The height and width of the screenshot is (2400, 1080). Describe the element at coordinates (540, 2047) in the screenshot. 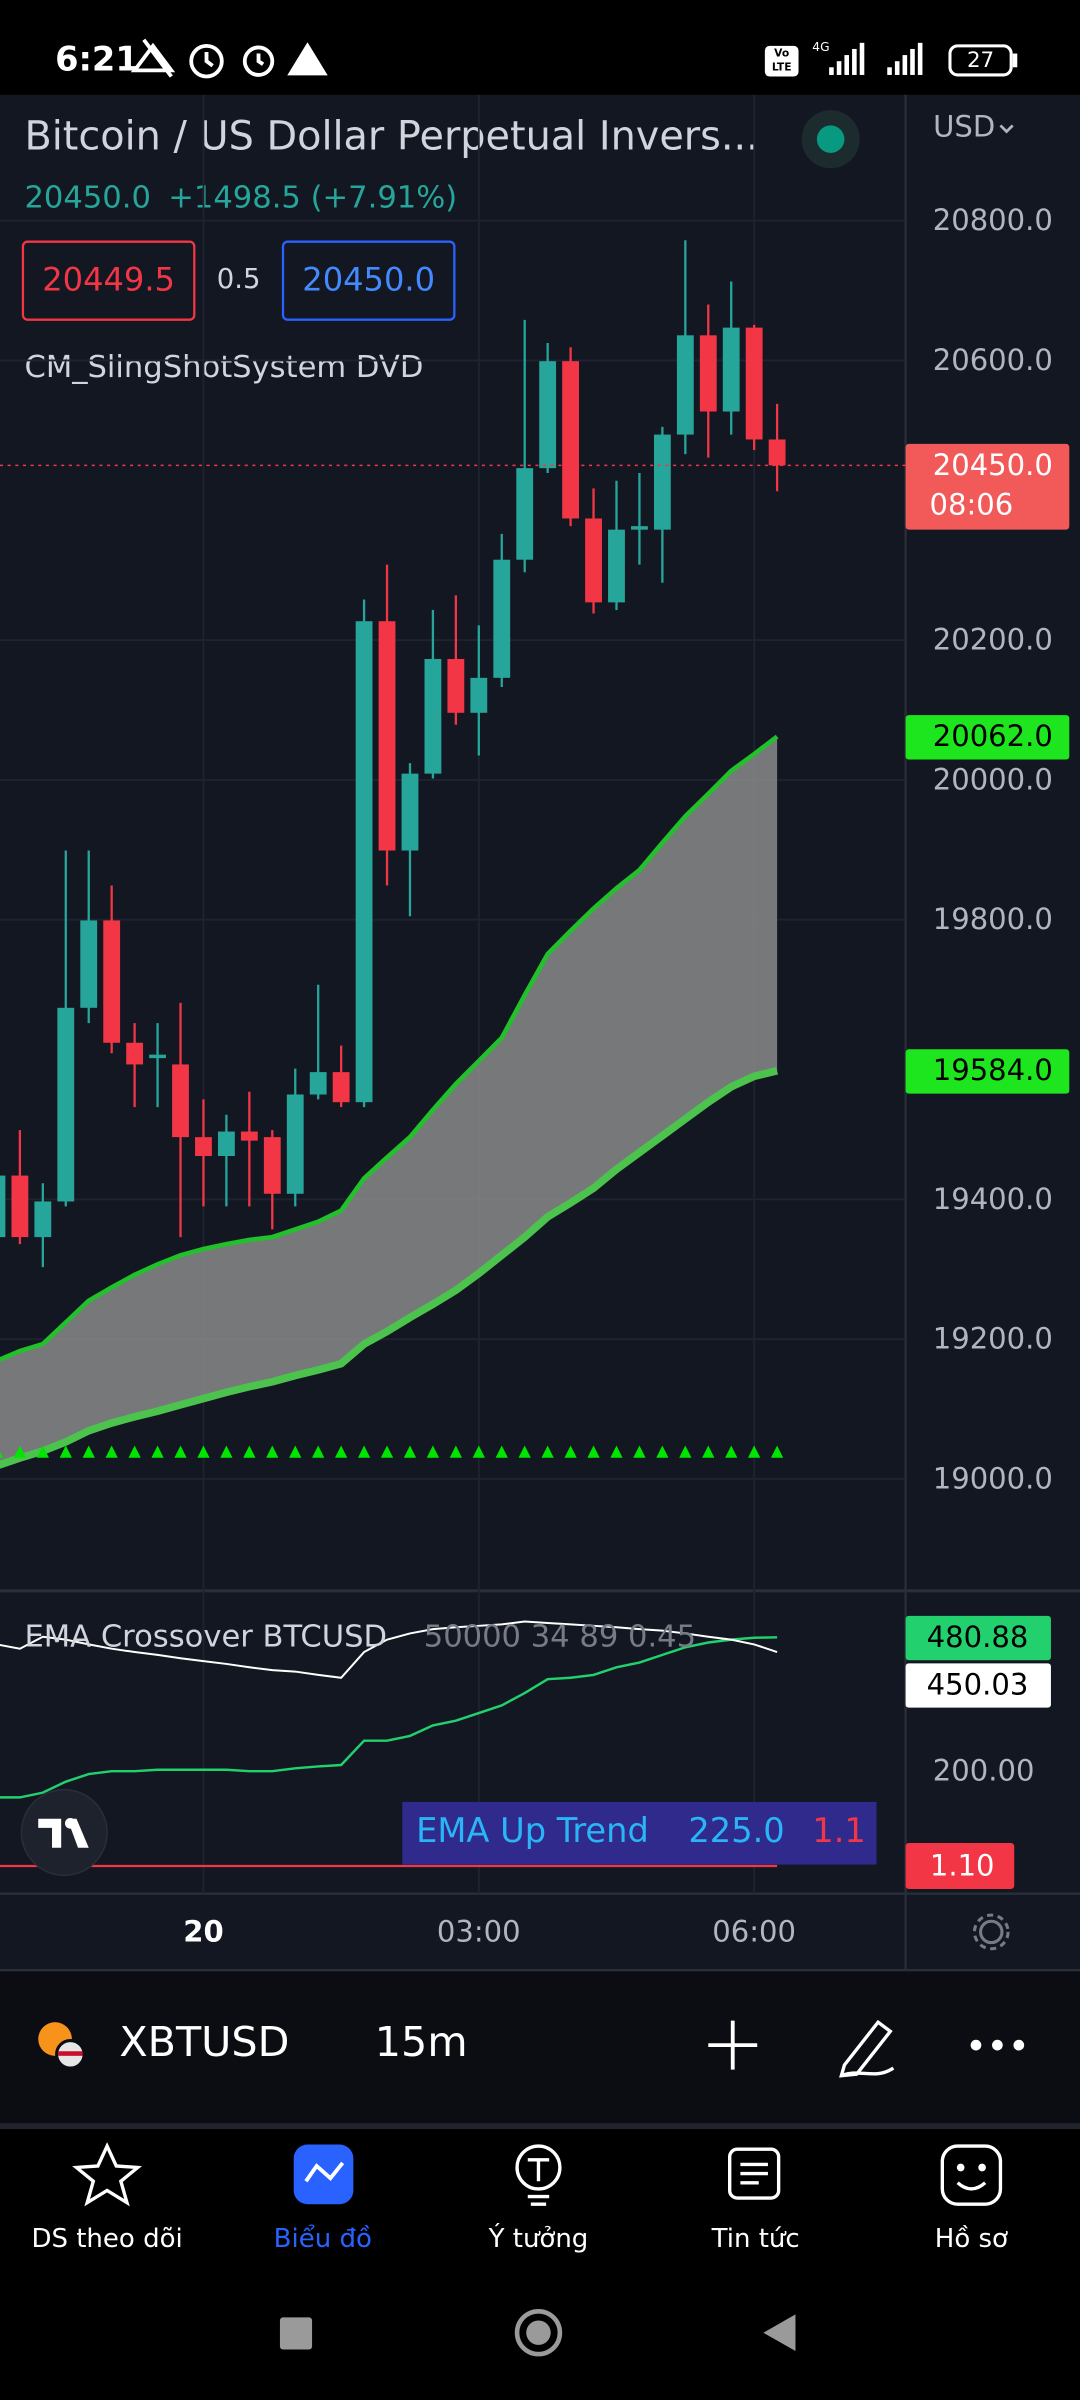

I see `toolbar-bg` at that location.